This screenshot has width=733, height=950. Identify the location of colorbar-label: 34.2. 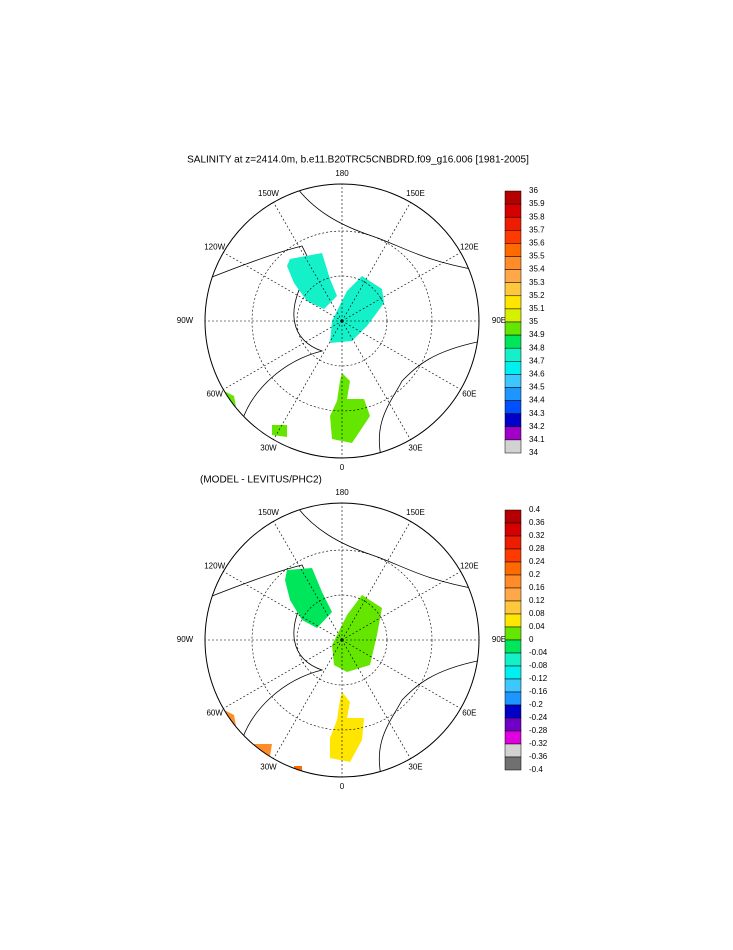
(537, 426).